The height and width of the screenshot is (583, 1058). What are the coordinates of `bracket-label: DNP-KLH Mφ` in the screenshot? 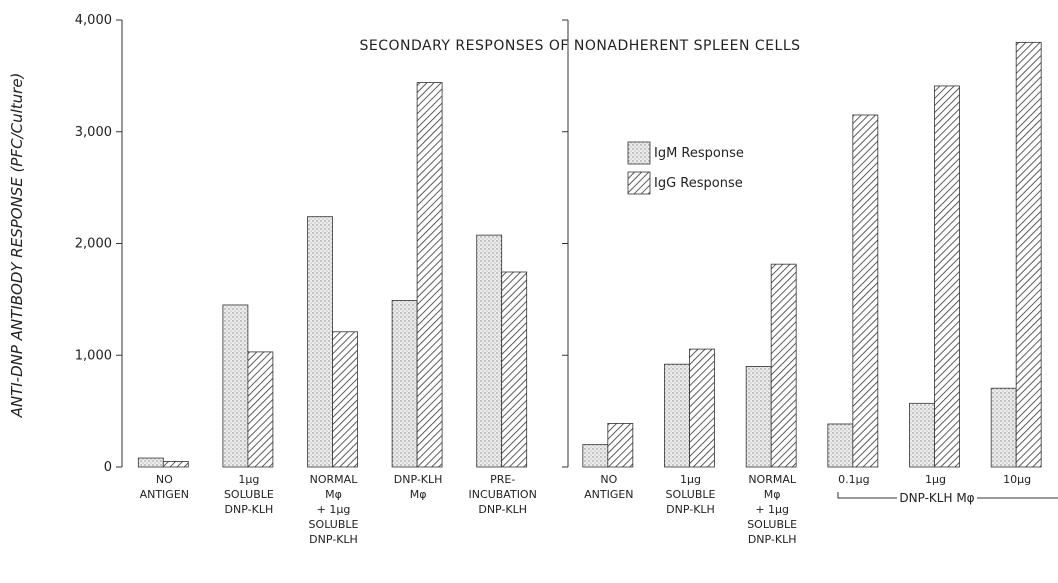 It's located at (936, 498).